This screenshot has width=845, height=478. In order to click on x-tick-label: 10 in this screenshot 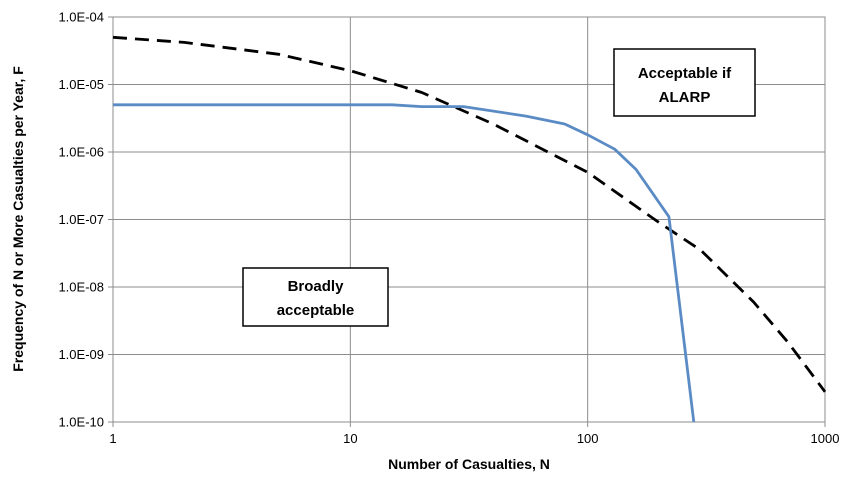, I will do `click(350, 438)`.